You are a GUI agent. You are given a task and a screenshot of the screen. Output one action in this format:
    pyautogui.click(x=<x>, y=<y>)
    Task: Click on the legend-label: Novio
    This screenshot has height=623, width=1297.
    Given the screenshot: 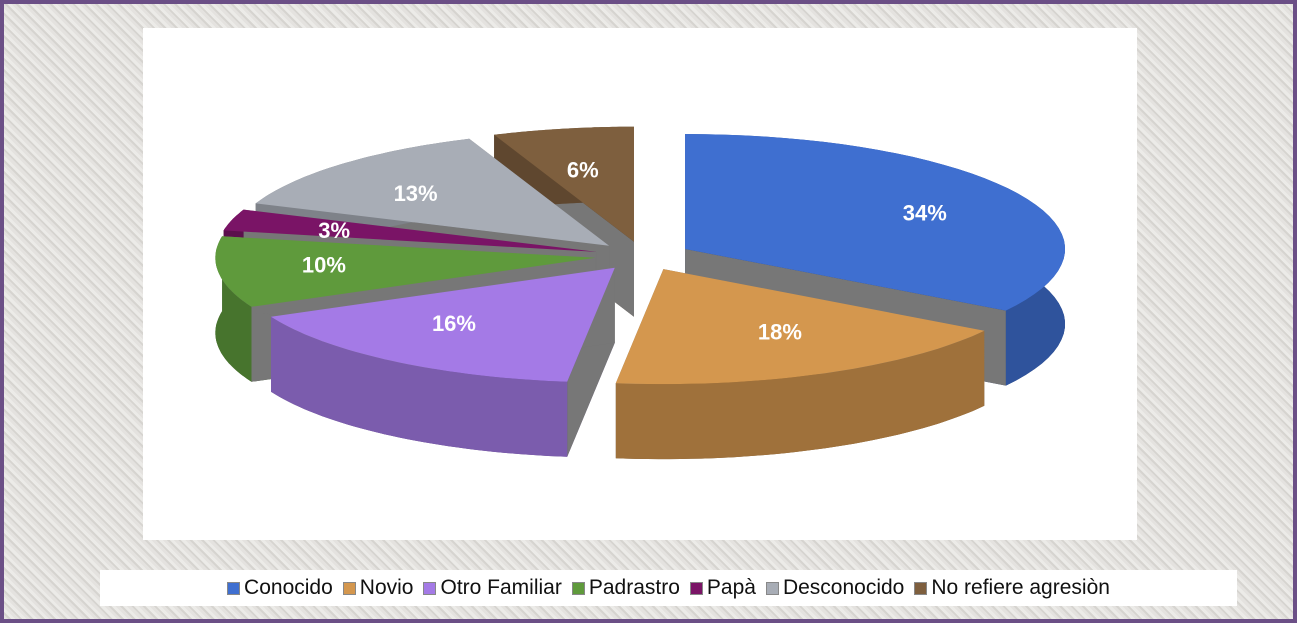 What is the action you would take?
    pyautogui.click(x=386, y=587)
    